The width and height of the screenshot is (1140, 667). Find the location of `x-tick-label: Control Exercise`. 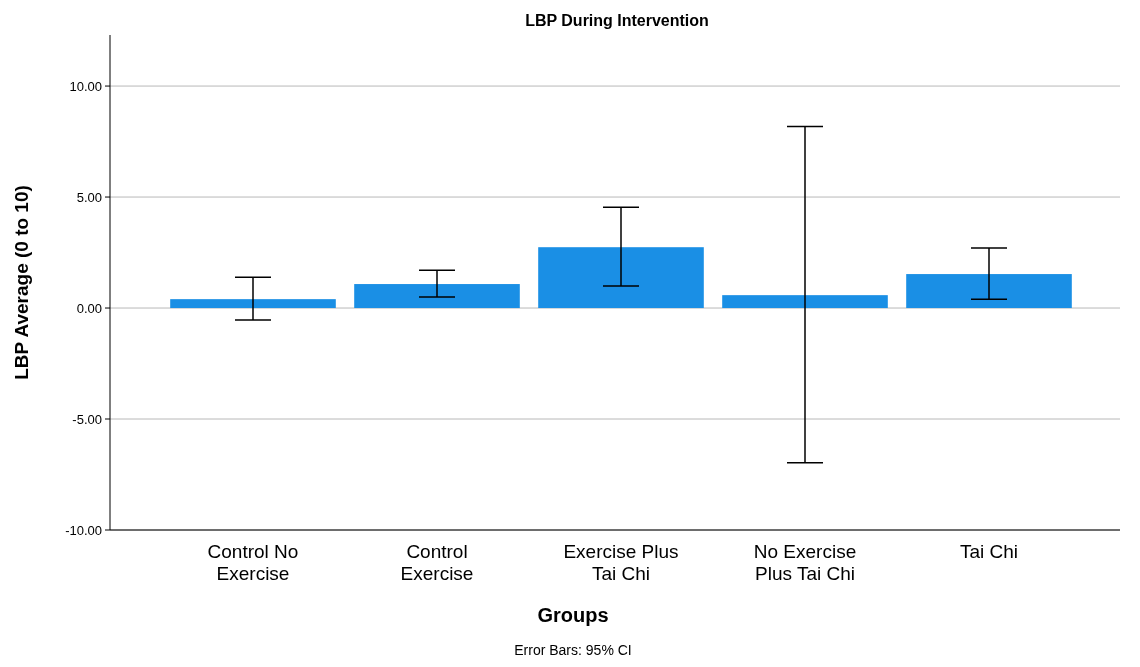

x-tick-label: Control Exercise is located at coordinates (437, 562).